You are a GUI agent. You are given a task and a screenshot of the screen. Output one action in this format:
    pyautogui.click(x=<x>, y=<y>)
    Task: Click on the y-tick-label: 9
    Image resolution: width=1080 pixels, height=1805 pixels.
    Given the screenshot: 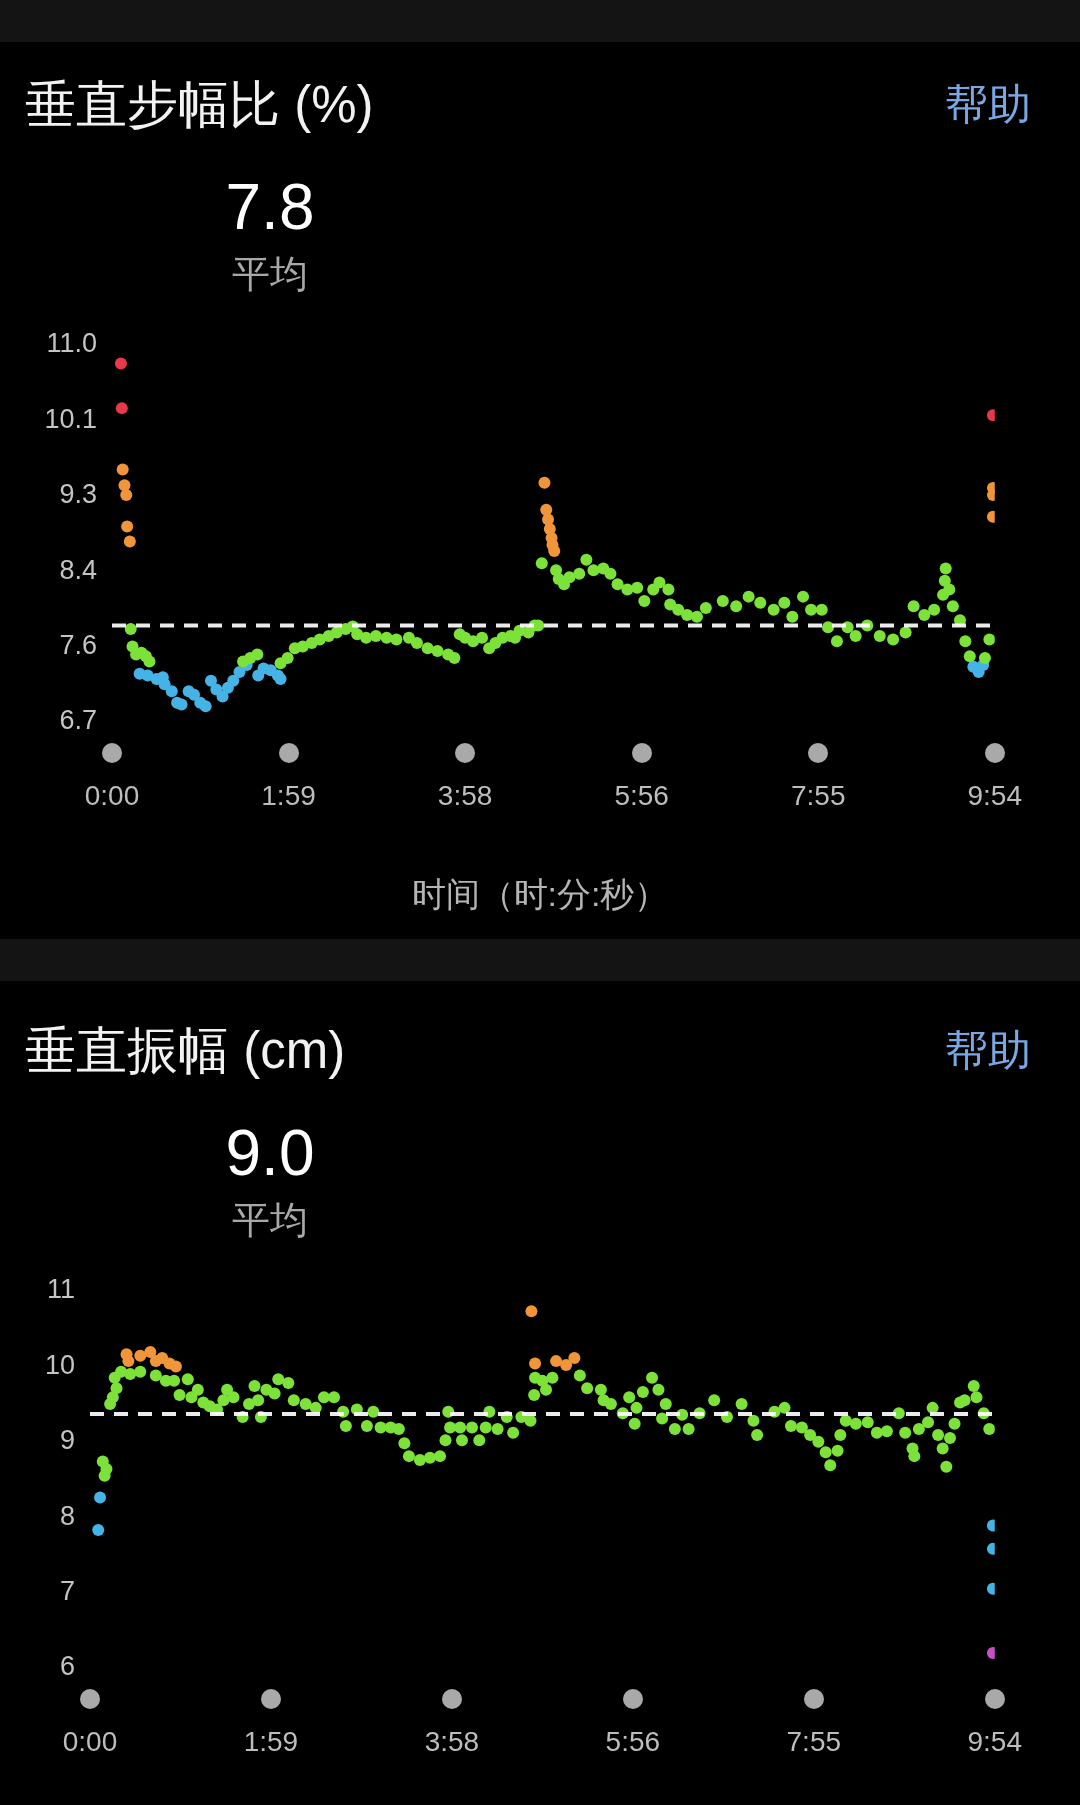 What is the action you would take?
    pyautogui.click(x=67, y=1440)
    